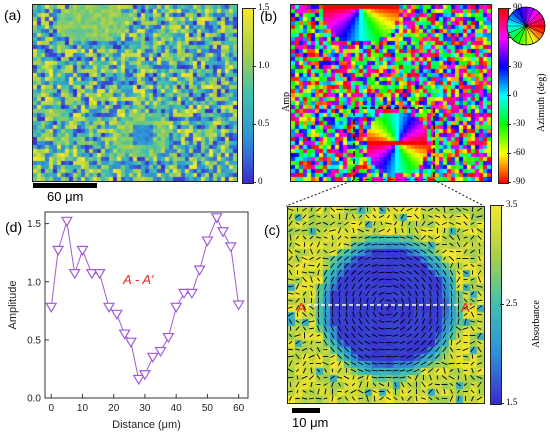 The image size is (550, 444). Describe the element at coordinates (512, 303) in the screenshot. I see `colorbar-tick-label: 2.5` at that location.